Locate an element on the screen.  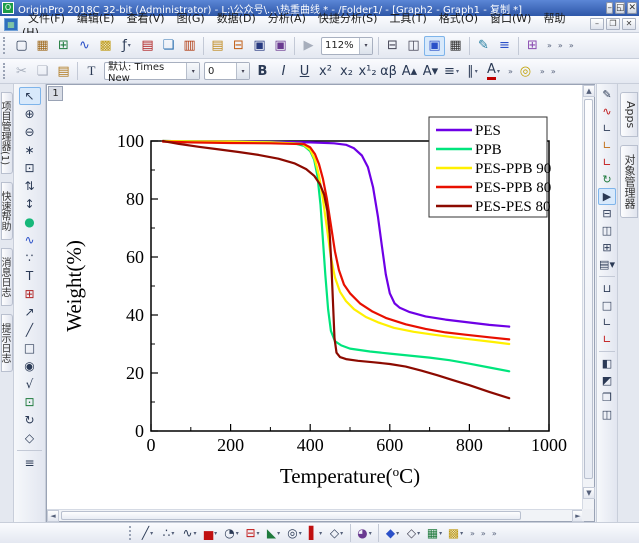
video-capture-button: ▦ is located at coordinates (455, 46).